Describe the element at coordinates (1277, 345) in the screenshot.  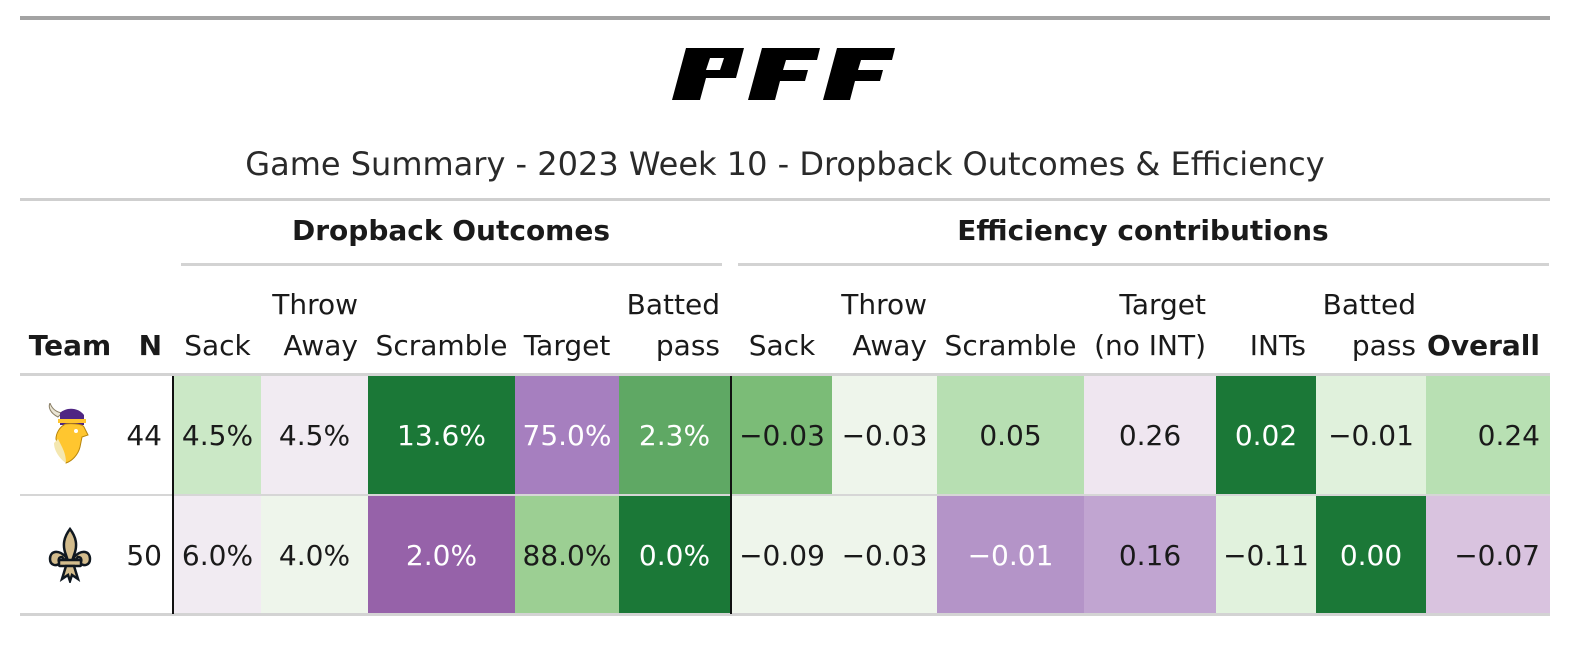
I see `col-header-eff-ints: INTs` at that location.